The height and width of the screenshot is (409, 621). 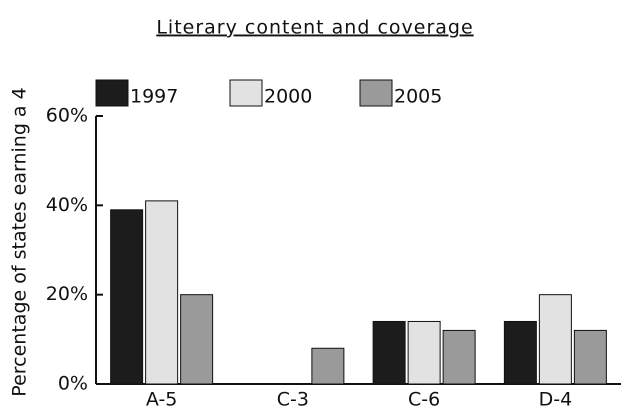 What do you see at coordinates (67, 205) in the screenshot?
I see `y-tick-label: 40%` at bounding box center [67, 205].